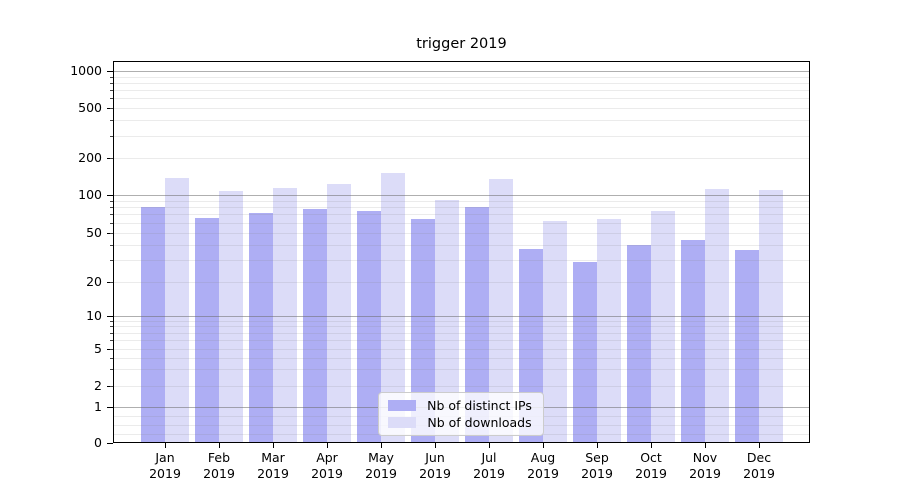 This screenshot has height=500, width=900. What do you see at coordinates (94, 232) in the screenshot?
I see `y-tick-label: 50` at bounding box center [94, 232].